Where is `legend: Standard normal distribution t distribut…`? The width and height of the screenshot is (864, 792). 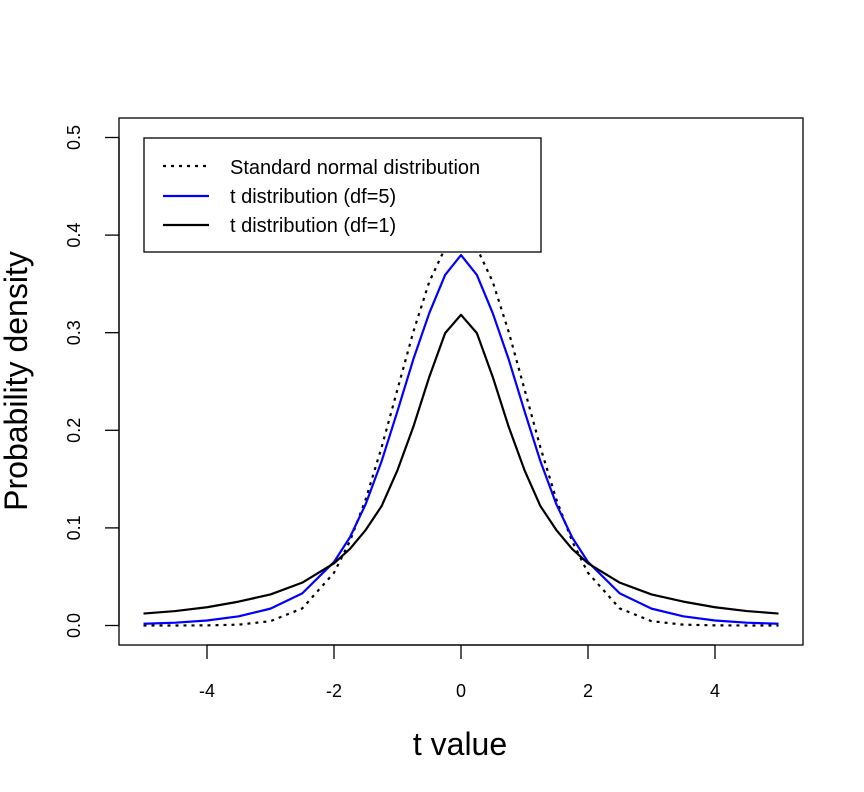
legend: Standard normal distribution t distribut… is located at coordinates (342, 195).